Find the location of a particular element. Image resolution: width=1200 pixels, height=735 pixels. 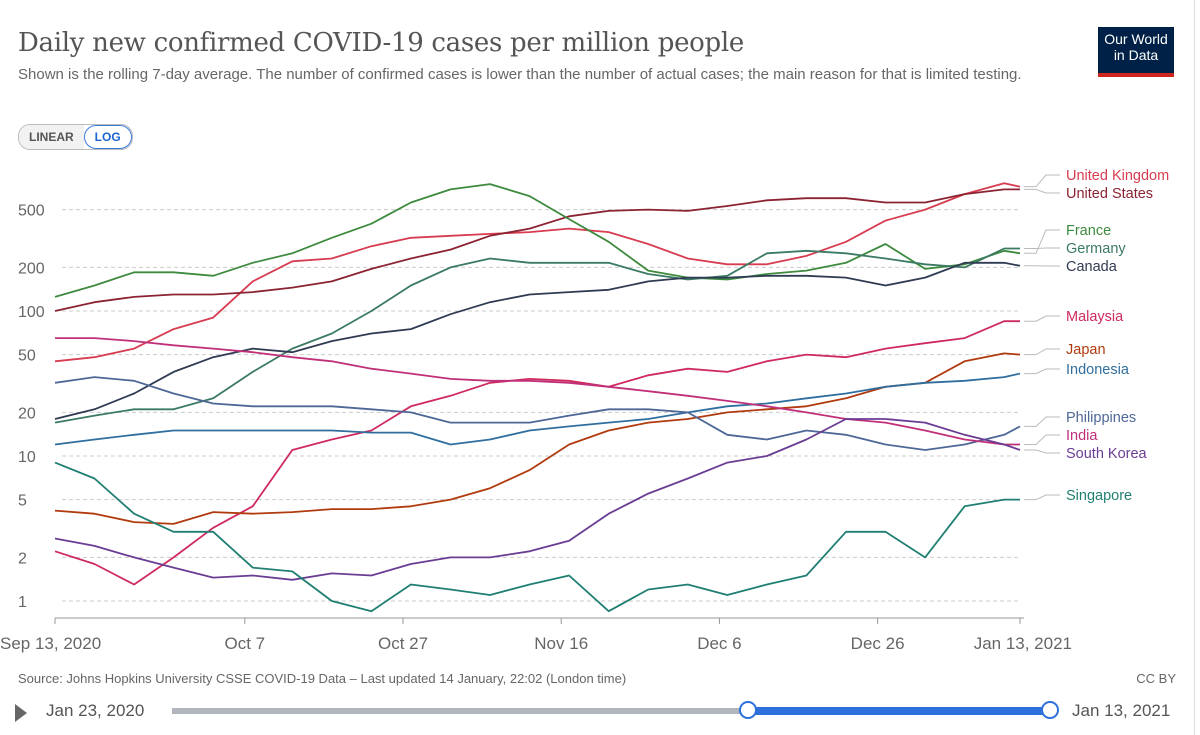

play-icon is located at coordinates (21, 713).